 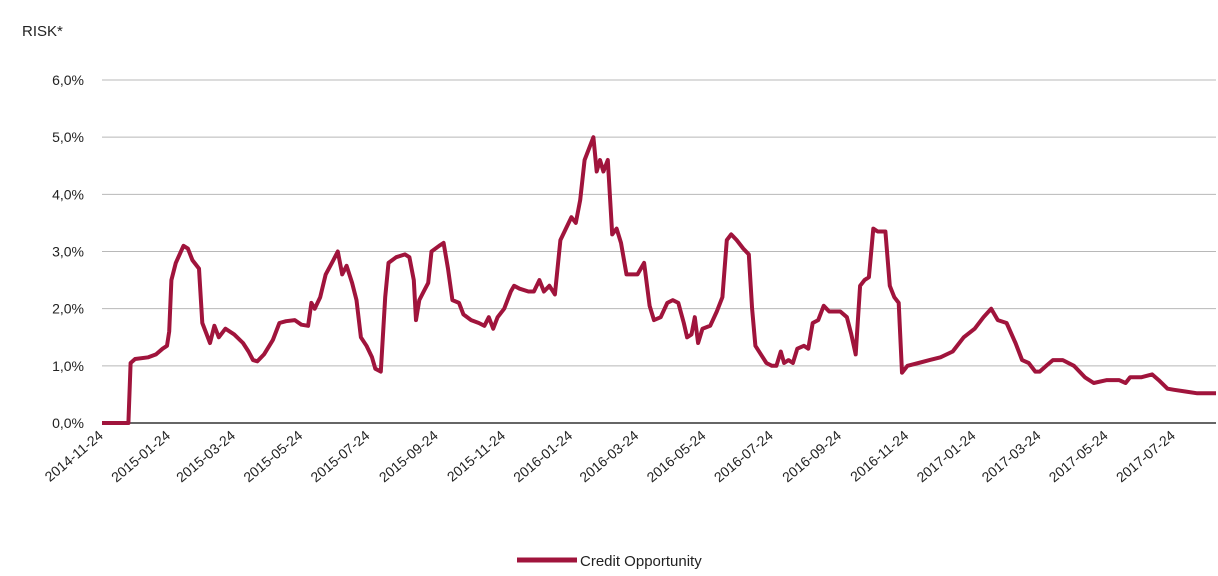 I want to click on y-tick-labels: 0,0% 1,0% 2,0% 3,0% 4,0% 5,0% 6,0%, so click(x=68, y=251).